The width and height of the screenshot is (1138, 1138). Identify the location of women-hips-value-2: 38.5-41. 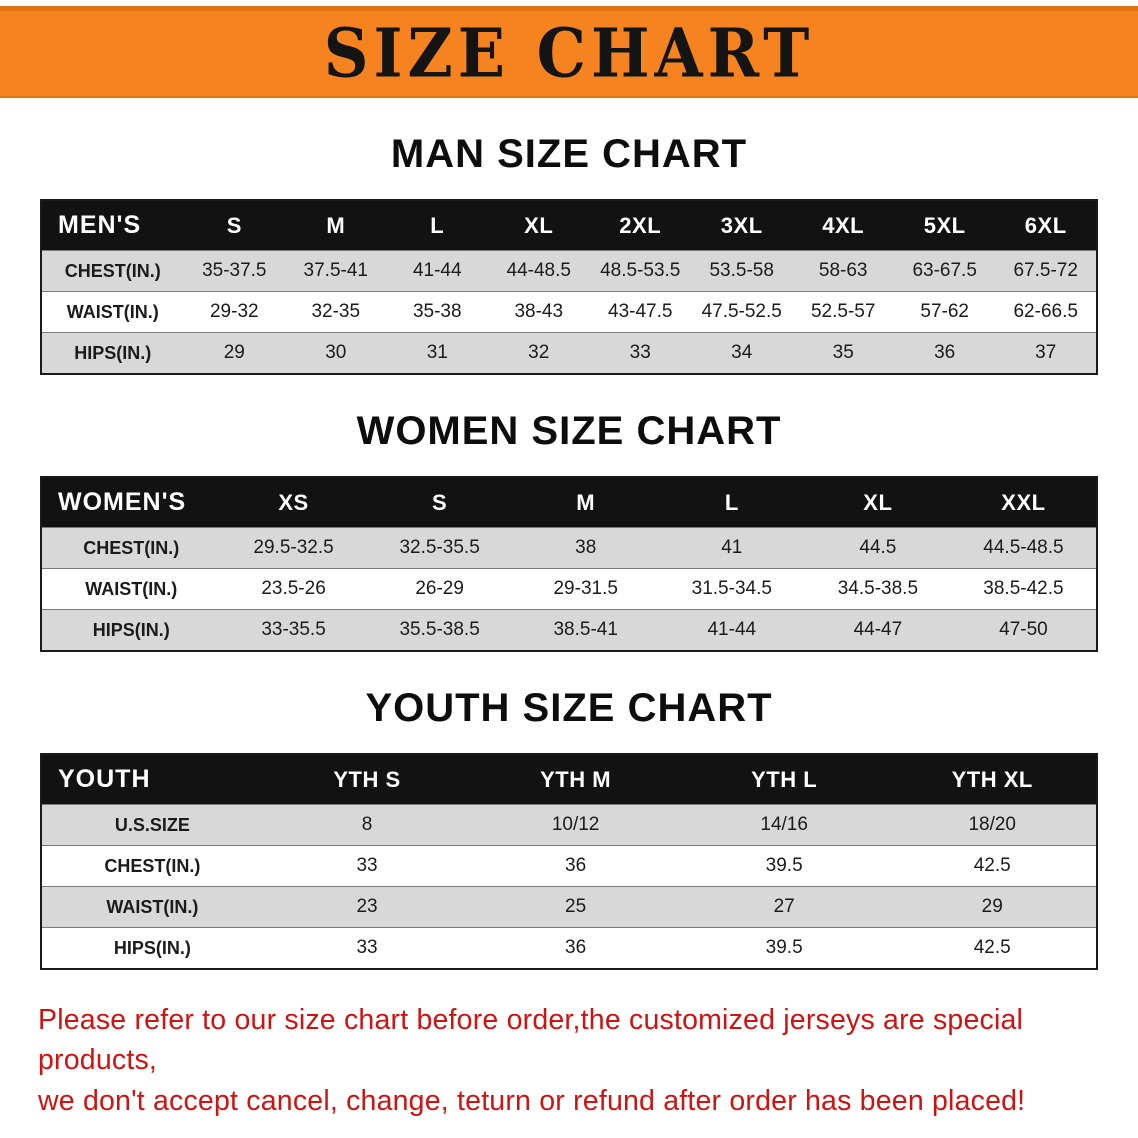
(585, 630).